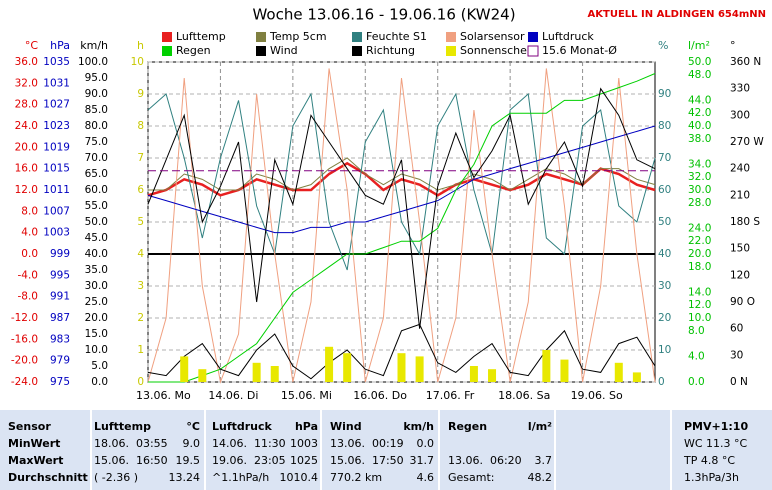  What do you see at coordinates (306, 395) in the screenshot?
I see `x-tick-label: 15.06. Mi` at bounding box center [306, 395].